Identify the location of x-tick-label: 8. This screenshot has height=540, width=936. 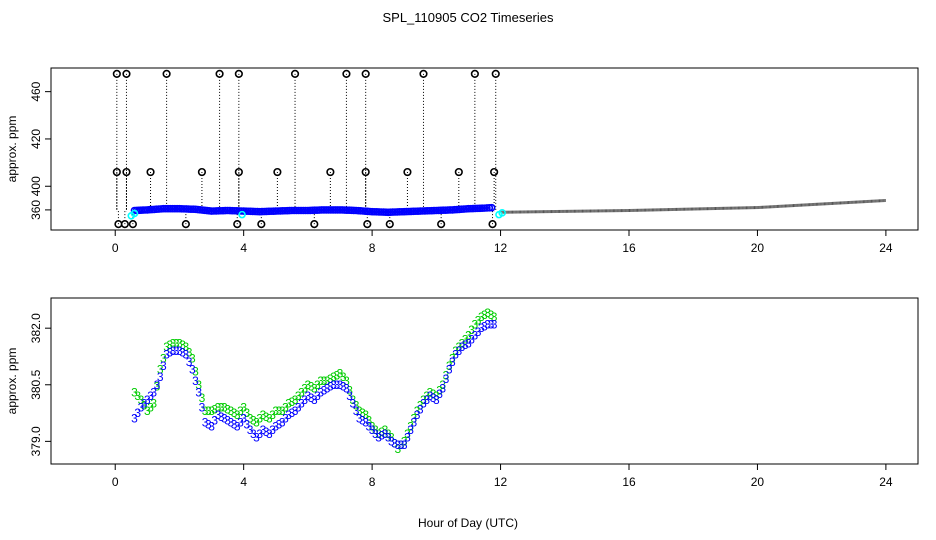
(372, 248).